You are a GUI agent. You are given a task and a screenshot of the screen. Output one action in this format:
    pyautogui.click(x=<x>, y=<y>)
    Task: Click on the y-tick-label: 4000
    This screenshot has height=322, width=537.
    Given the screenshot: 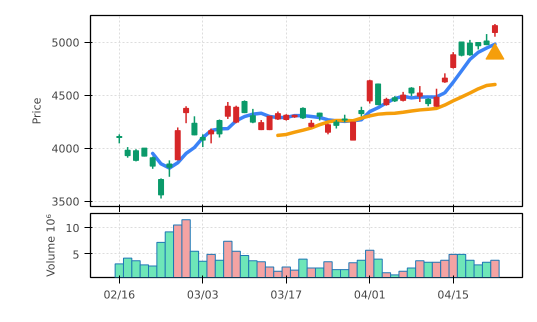 What is the action you would take?
    pyautogui.click(x=66, y=149)
    